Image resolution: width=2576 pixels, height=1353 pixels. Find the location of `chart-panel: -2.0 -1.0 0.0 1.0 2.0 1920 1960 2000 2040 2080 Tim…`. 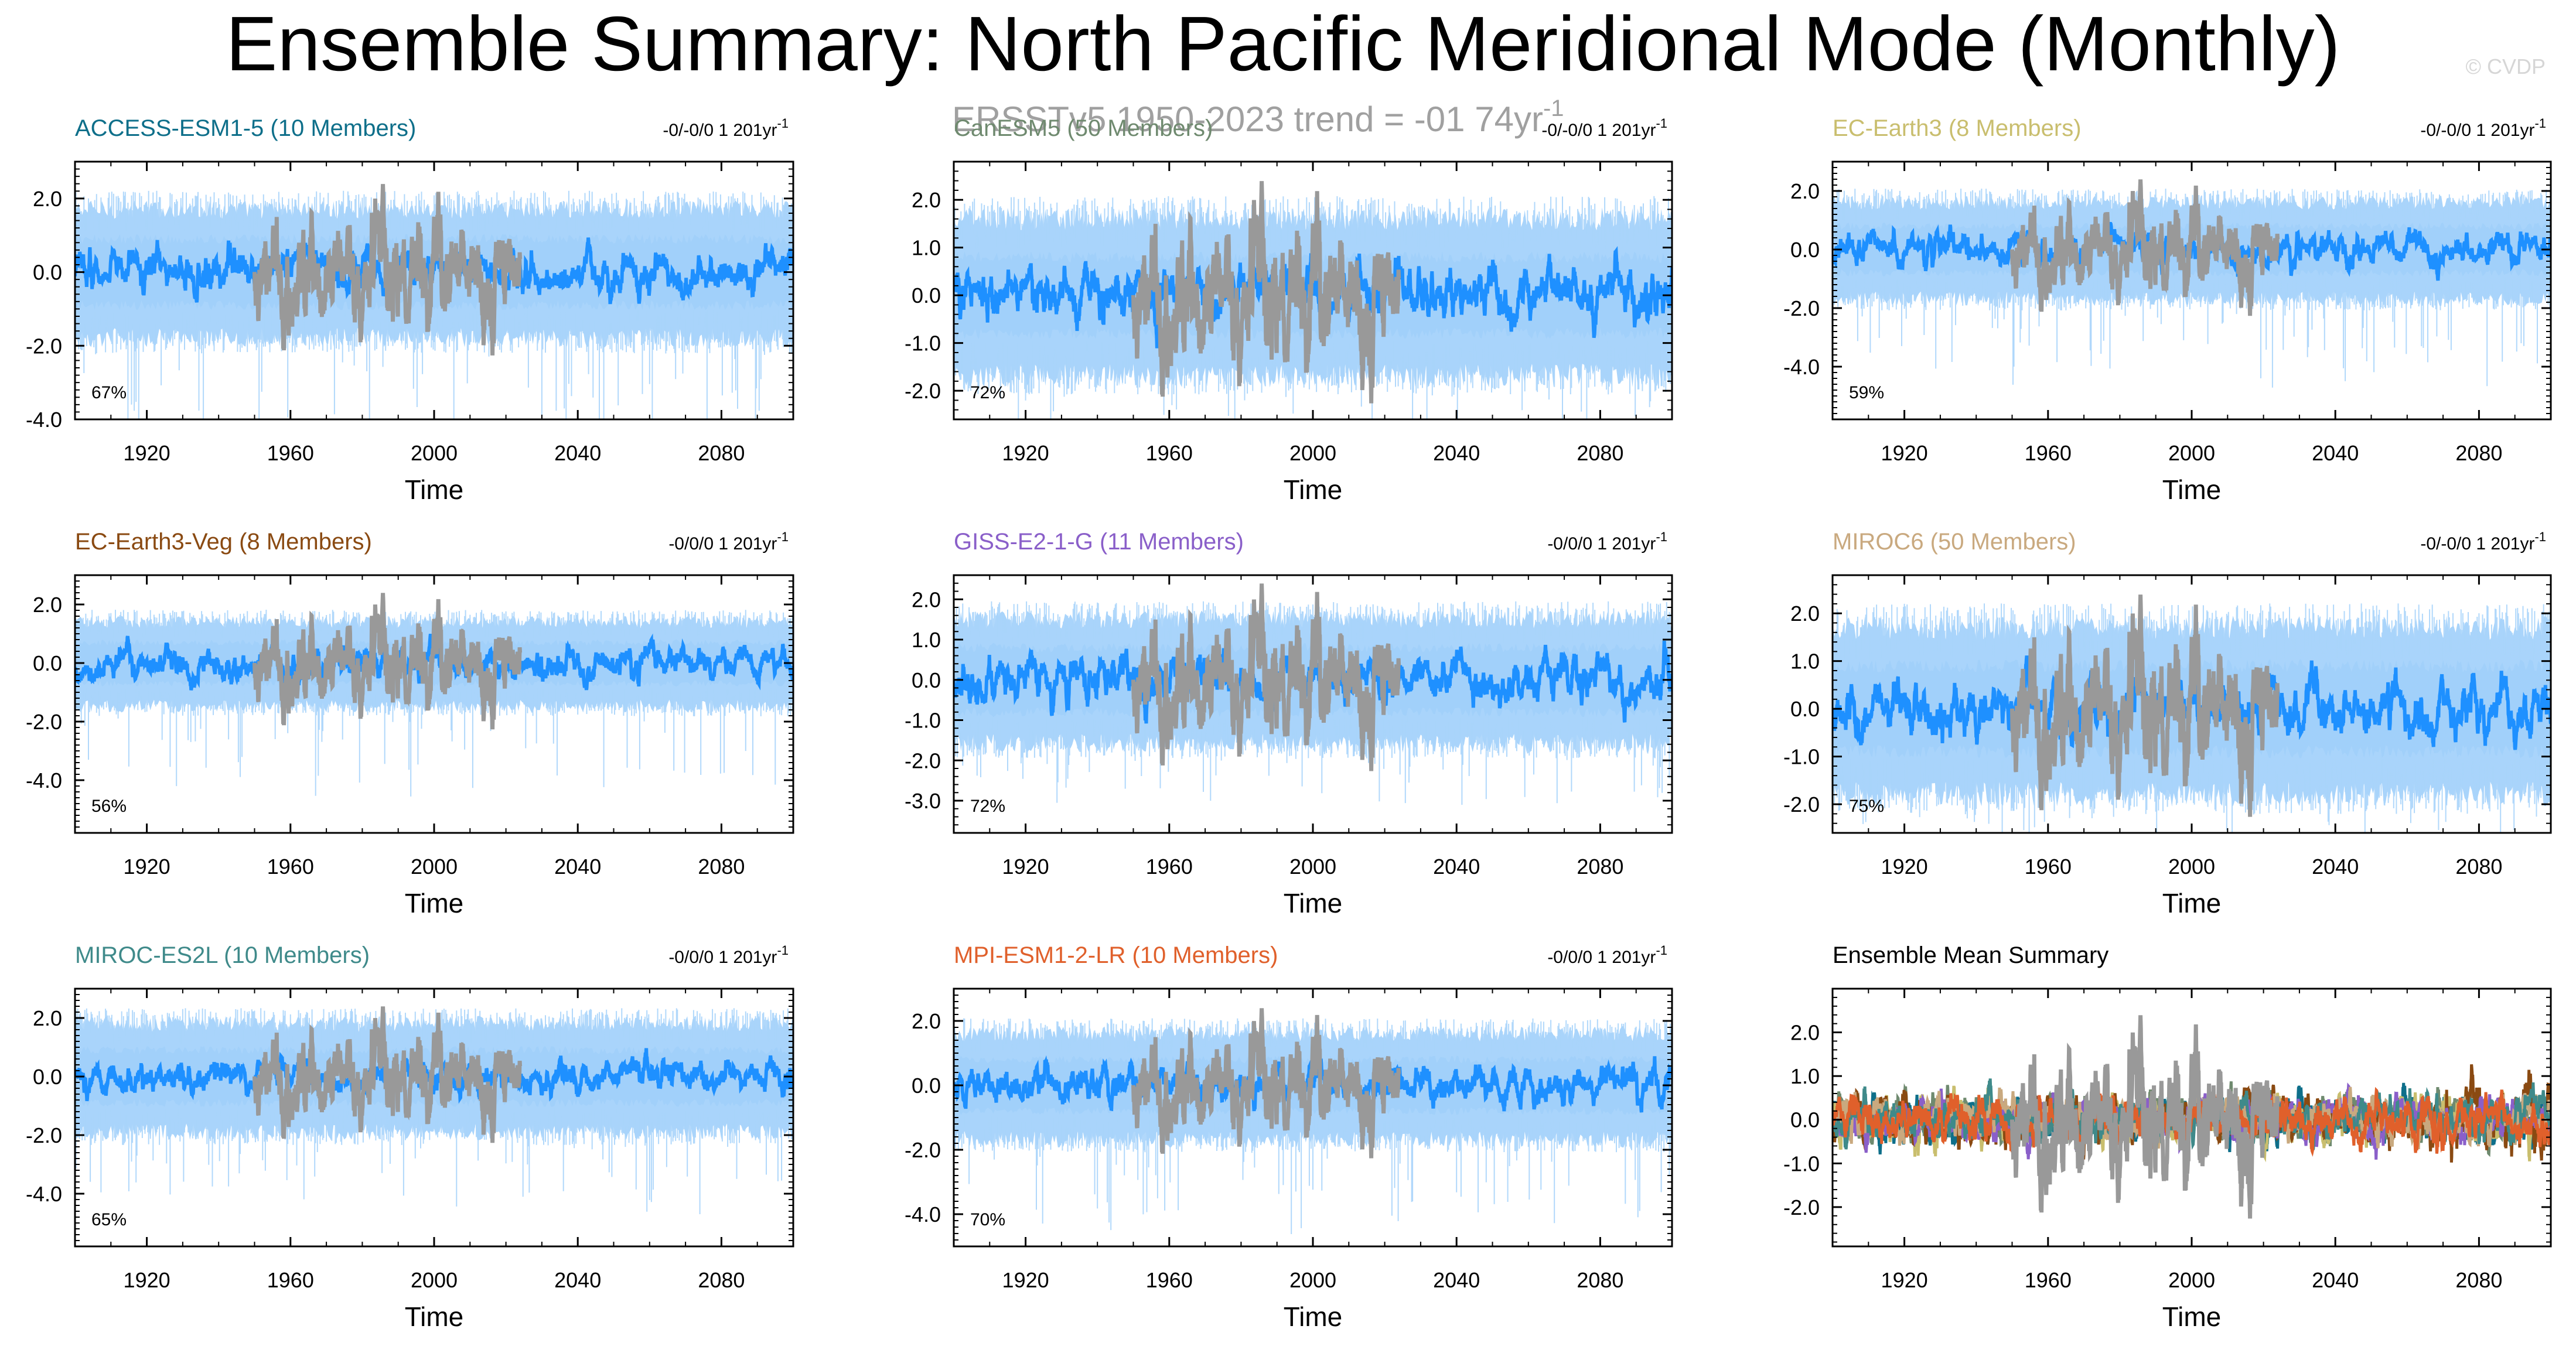

chart-panel: -2.0 -1.0 0.0 1.0 2.0 1920 1960 2000 2040 2080 Tim… is located at coordinates (2167, 1137).